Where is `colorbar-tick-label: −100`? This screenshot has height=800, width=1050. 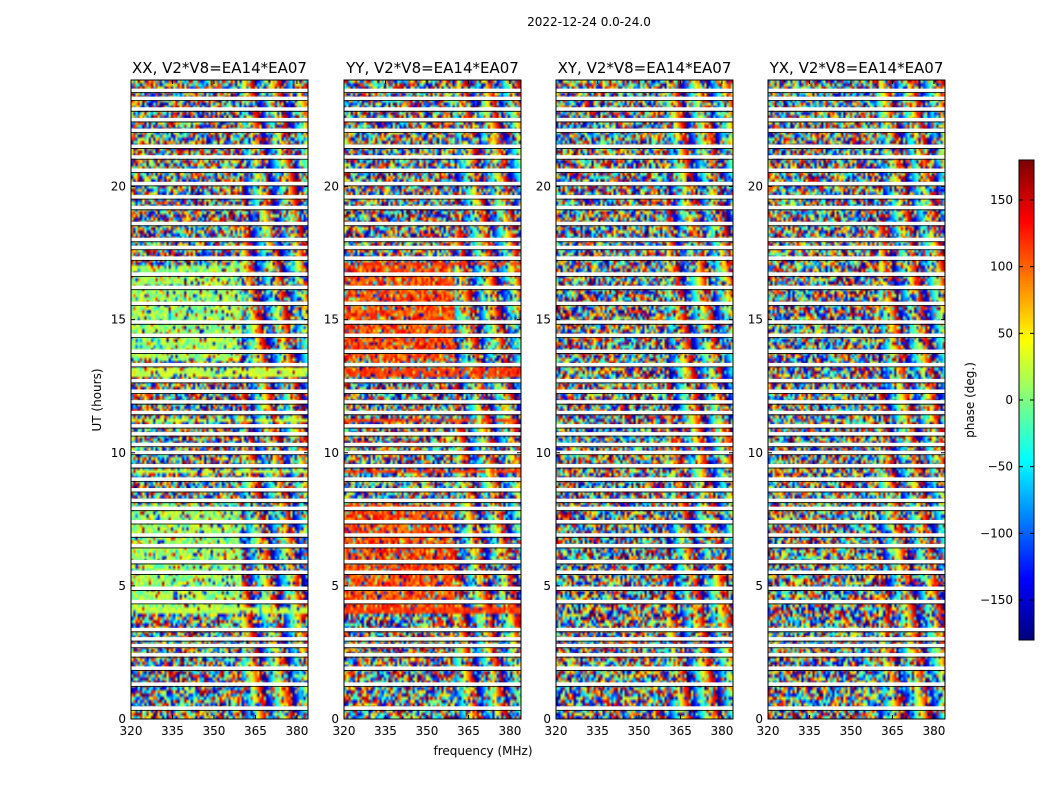
colorbar-tick-label: −100 is located at coordinates (996, 533).